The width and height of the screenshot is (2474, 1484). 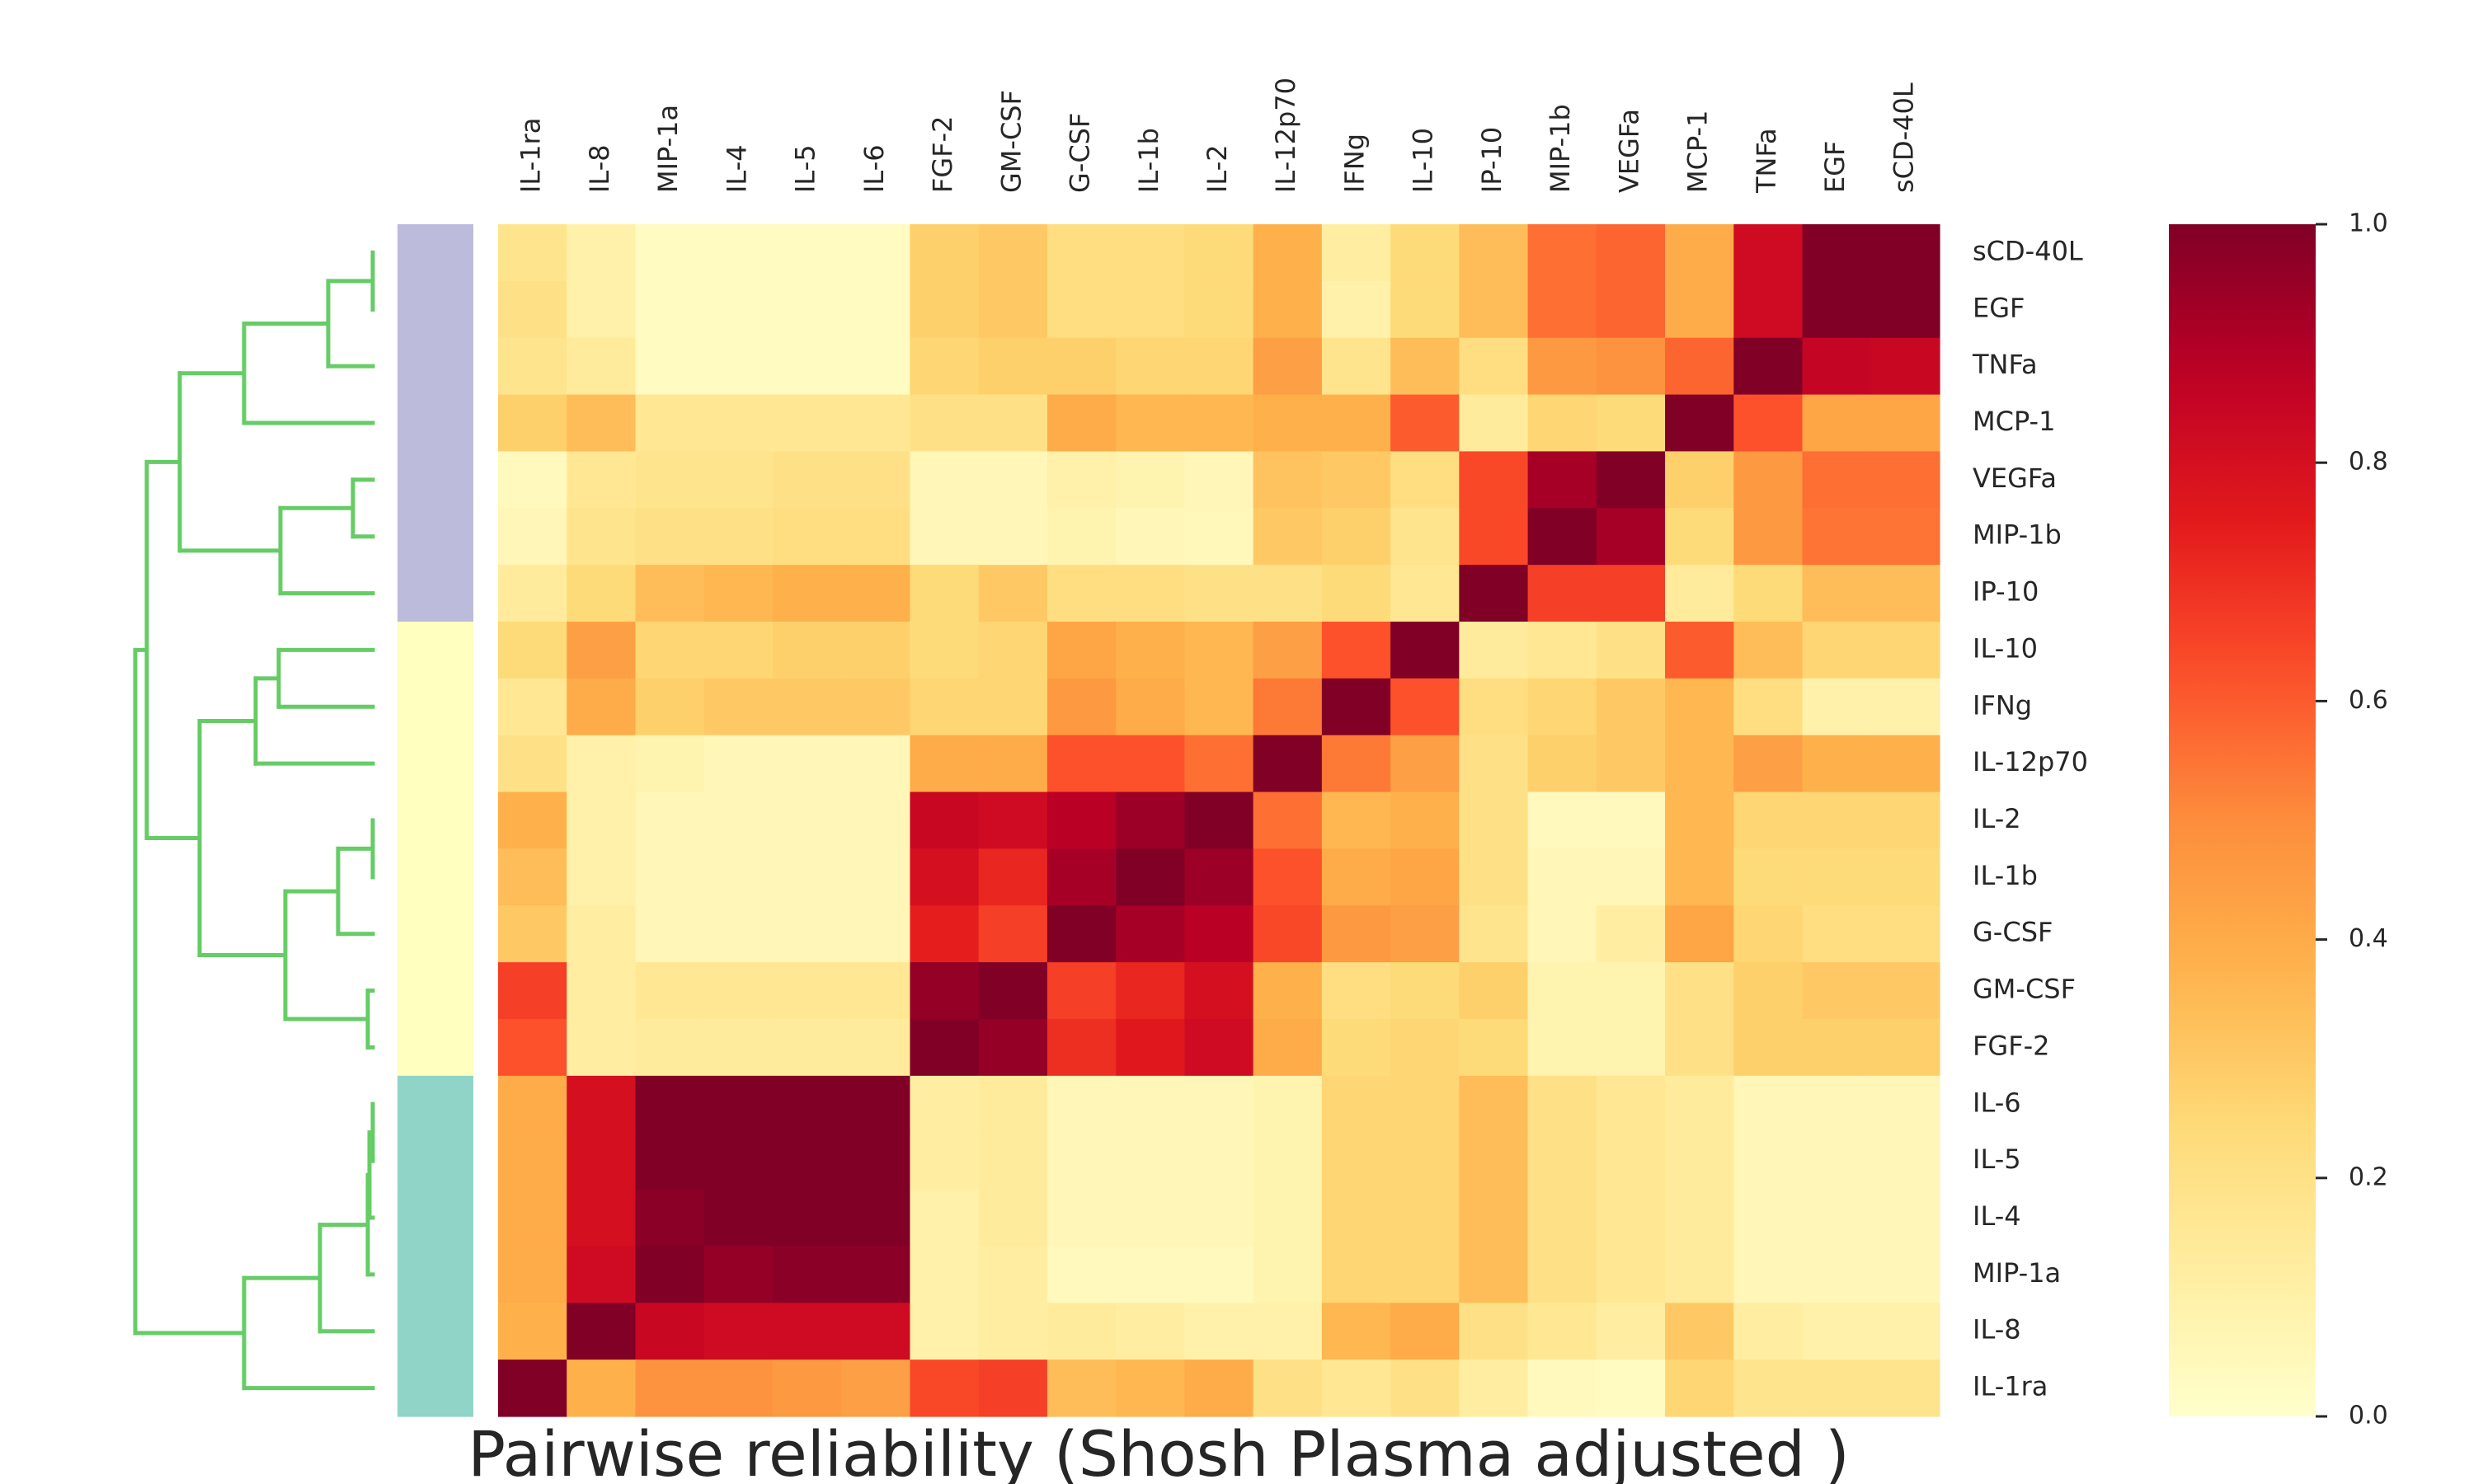 I want to click on row-label: IL-12p70, so click(x=2030, y=761).